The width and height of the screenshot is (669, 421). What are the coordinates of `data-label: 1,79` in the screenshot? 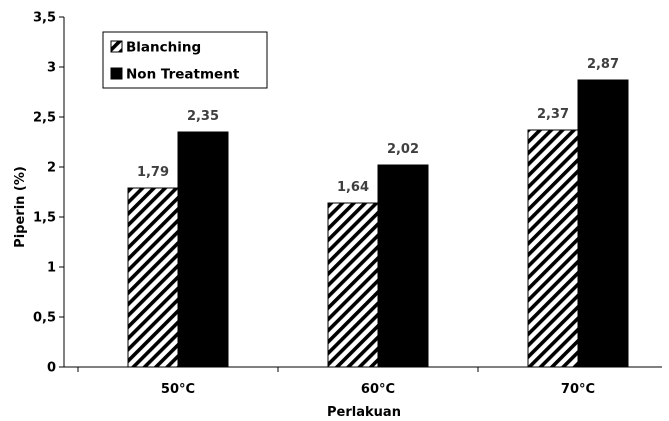 It's located at (153, 172).